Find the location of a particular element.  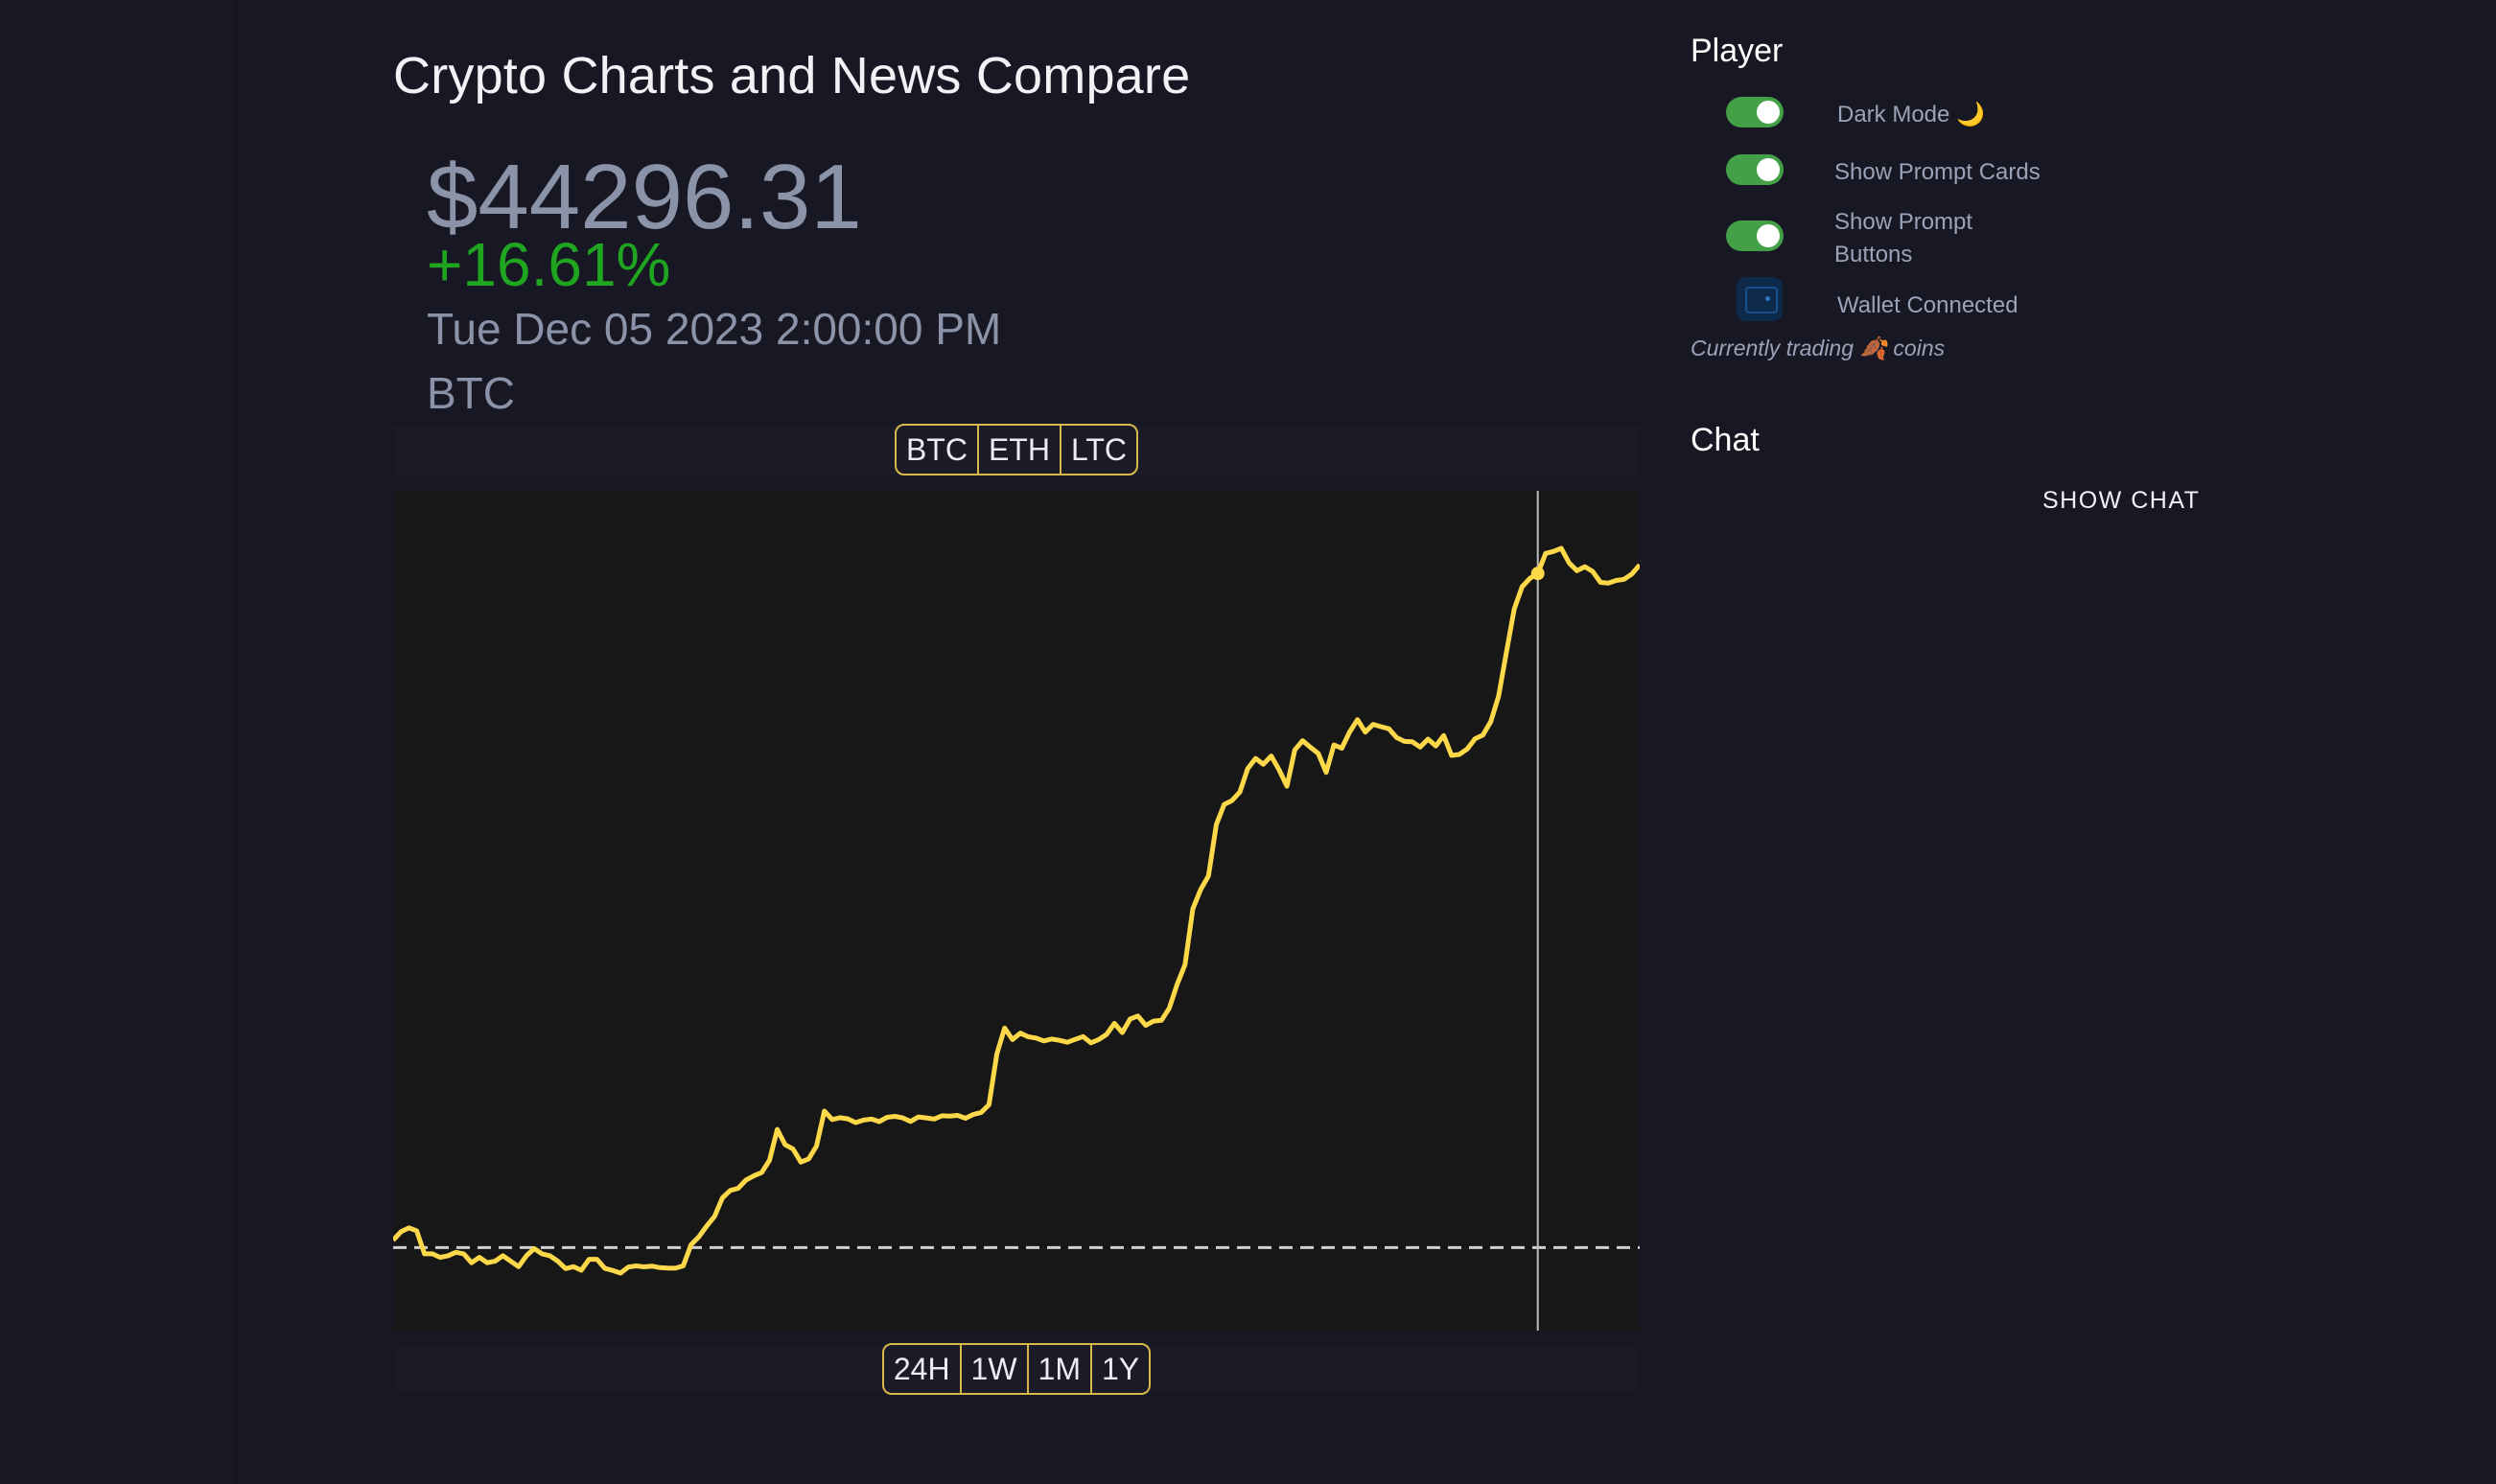

range-button-1w: 1W is located at coordinates (993, 1369).